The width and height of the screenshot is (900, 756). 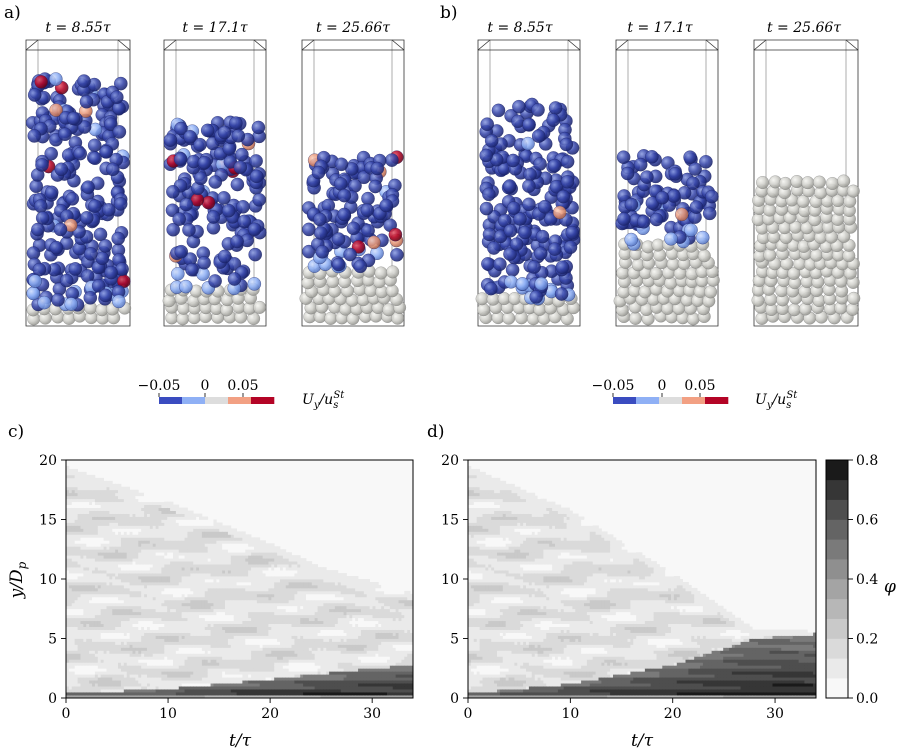 I want to click on settled-particle, so click(x=808, y=183).